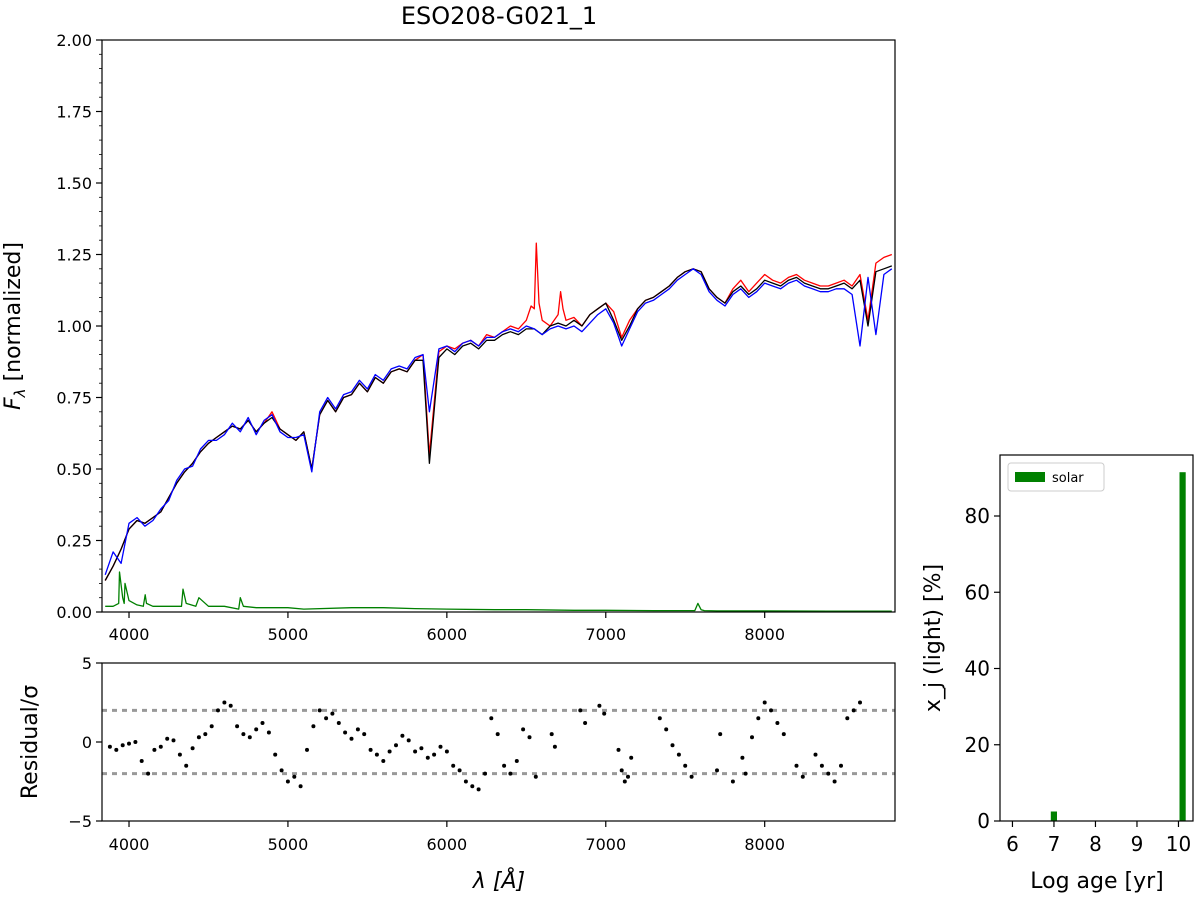 This screenshot has width=1200, height=902. I want to click on age-x-tick-label: 9, so click(1137, 844).